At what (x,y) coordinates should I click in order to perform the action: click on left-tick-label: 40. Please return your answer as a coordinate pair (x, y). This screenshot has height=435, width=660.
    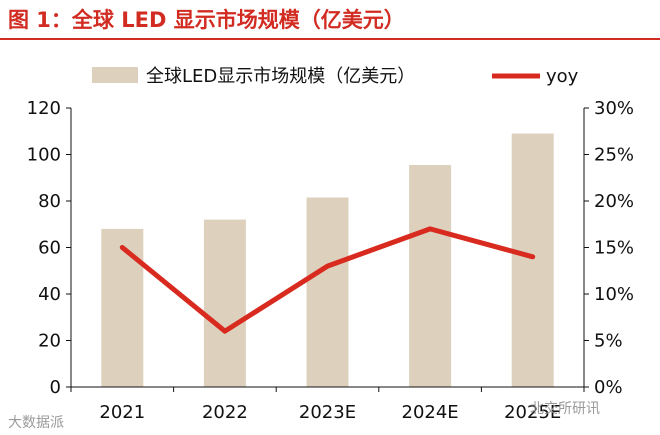
    Looking at the image, I should click on (49, 294).